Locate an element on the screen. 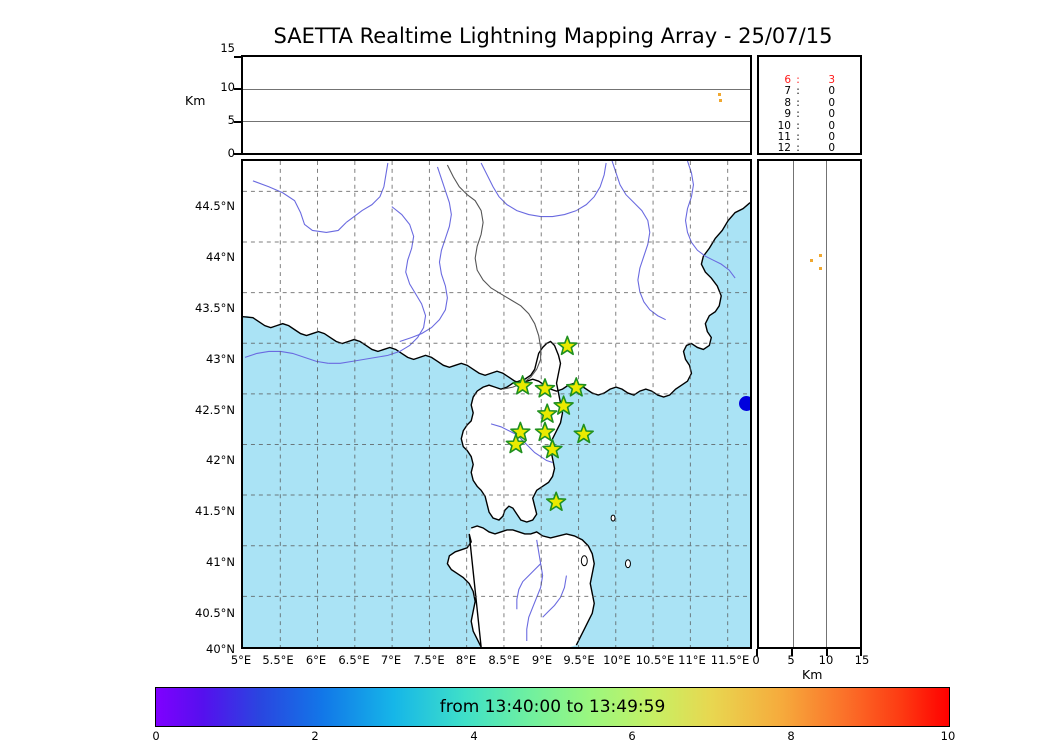 This screenshot has height=750, width=1050. station-star-markers is located at coordinates (549, 423).